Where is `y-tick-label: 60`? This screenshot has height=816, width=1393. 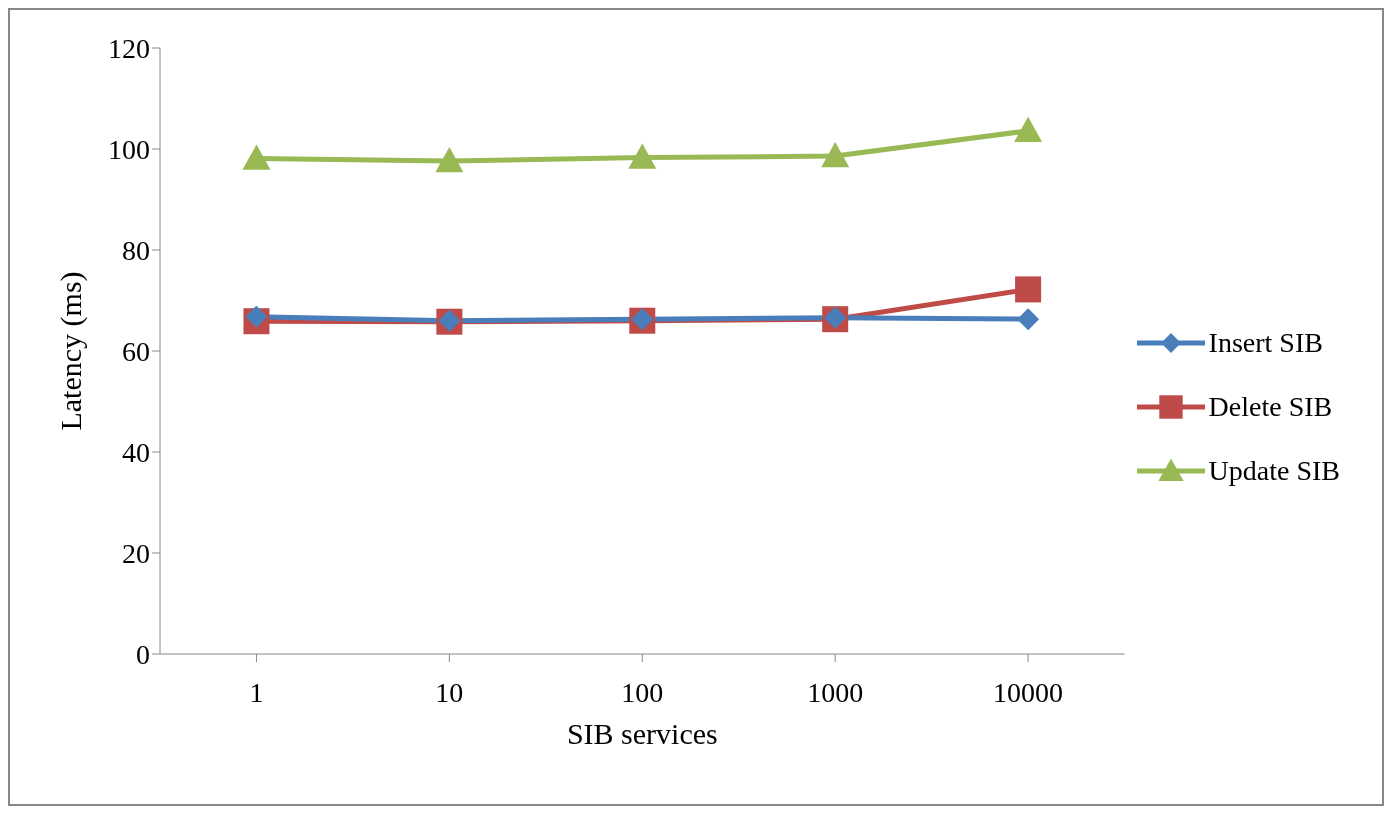
y-tick-label: 60 is located at coordinates (136, 351).